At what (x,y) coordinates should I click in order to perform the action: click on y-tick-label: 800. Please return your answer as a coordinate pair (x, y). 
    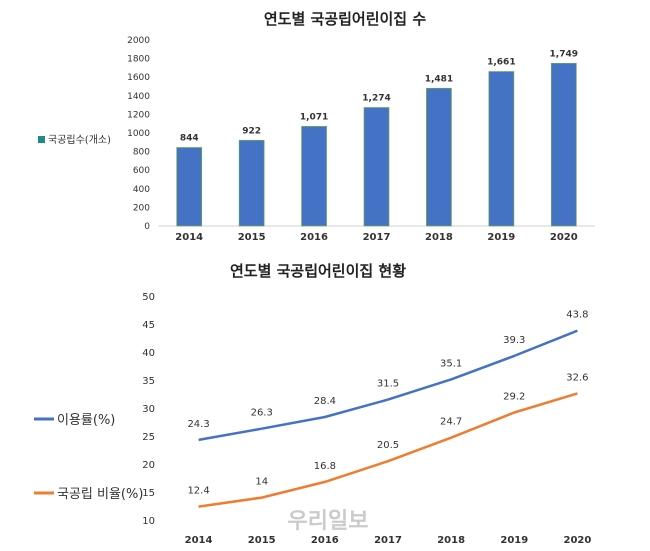
    Looking at the image, I should click on (141, 153).